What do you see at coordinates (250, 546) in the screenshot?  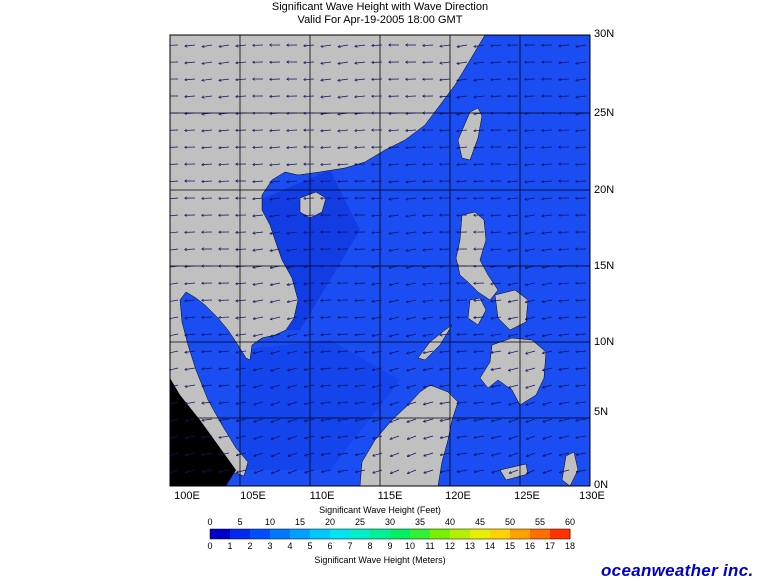 I see `colorbar-meter-label: 2` at bounding box center [250, 546].